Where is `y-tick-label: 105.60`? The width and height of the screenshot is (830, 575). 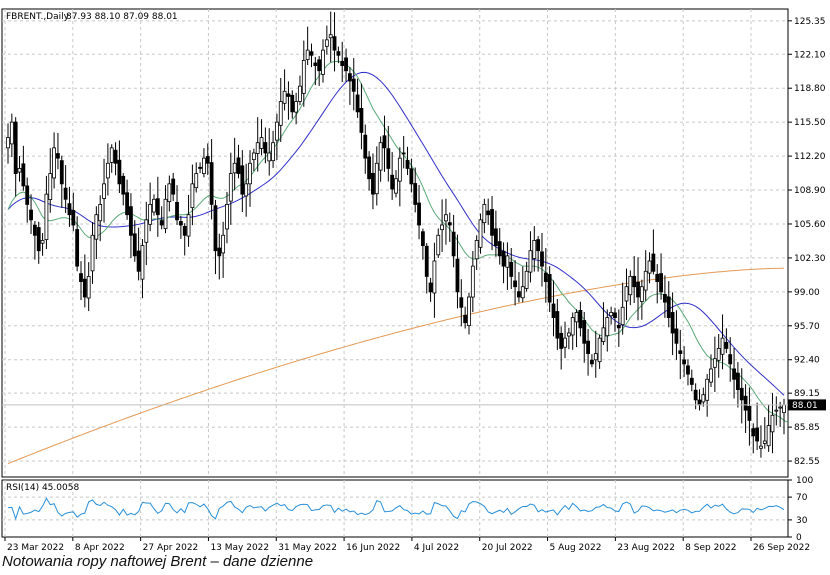 y-tick-label: 105.60 is located at coordinates (810, 225).